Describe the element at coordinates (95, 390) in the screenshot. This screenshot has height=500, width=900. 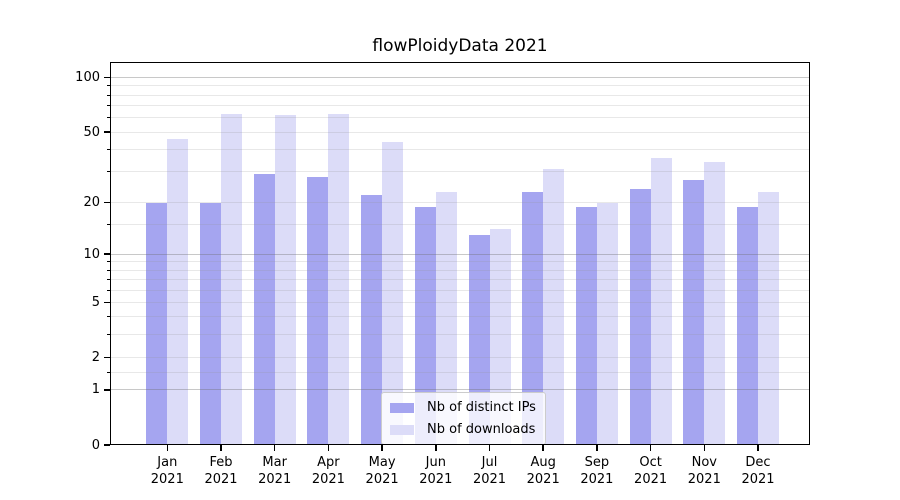
I see `y-tick-label-1: 1` at that location.